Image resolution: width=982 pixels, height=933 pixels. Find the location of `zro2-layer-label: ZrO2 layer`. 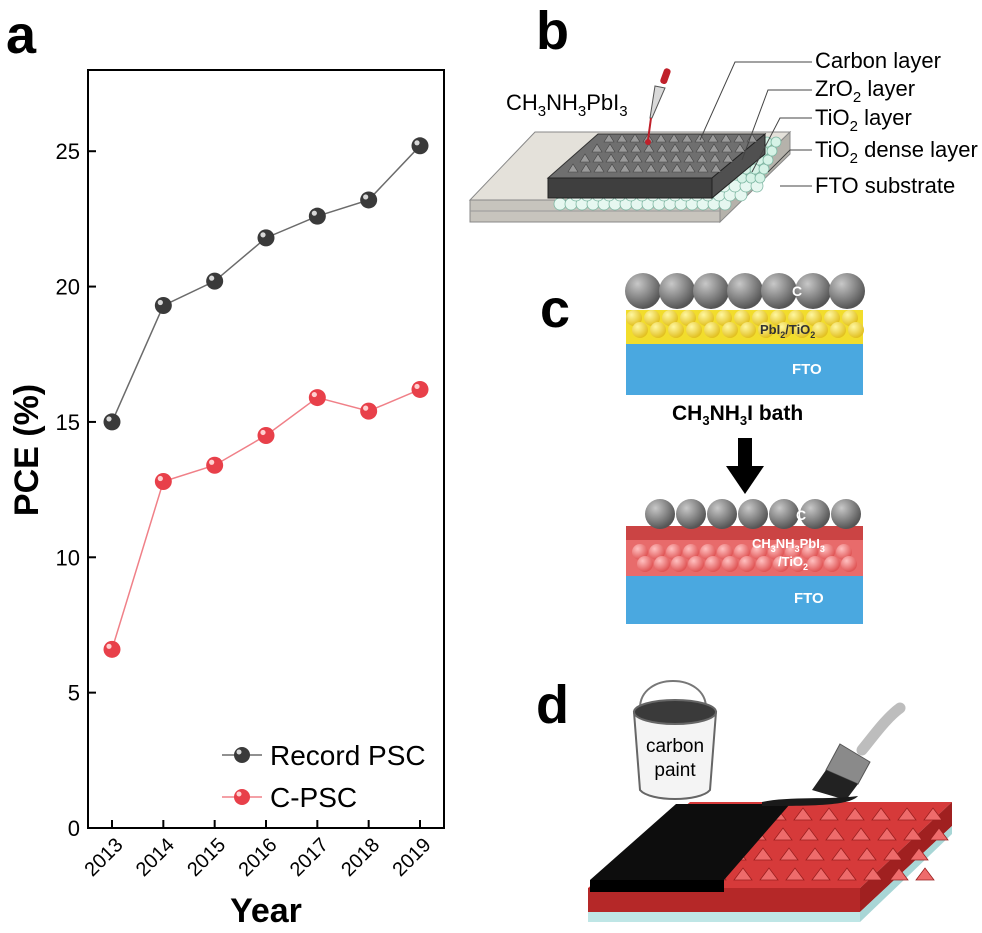

zro2-layer-label: ZrO2 layer is located at coordinates (865, 91).